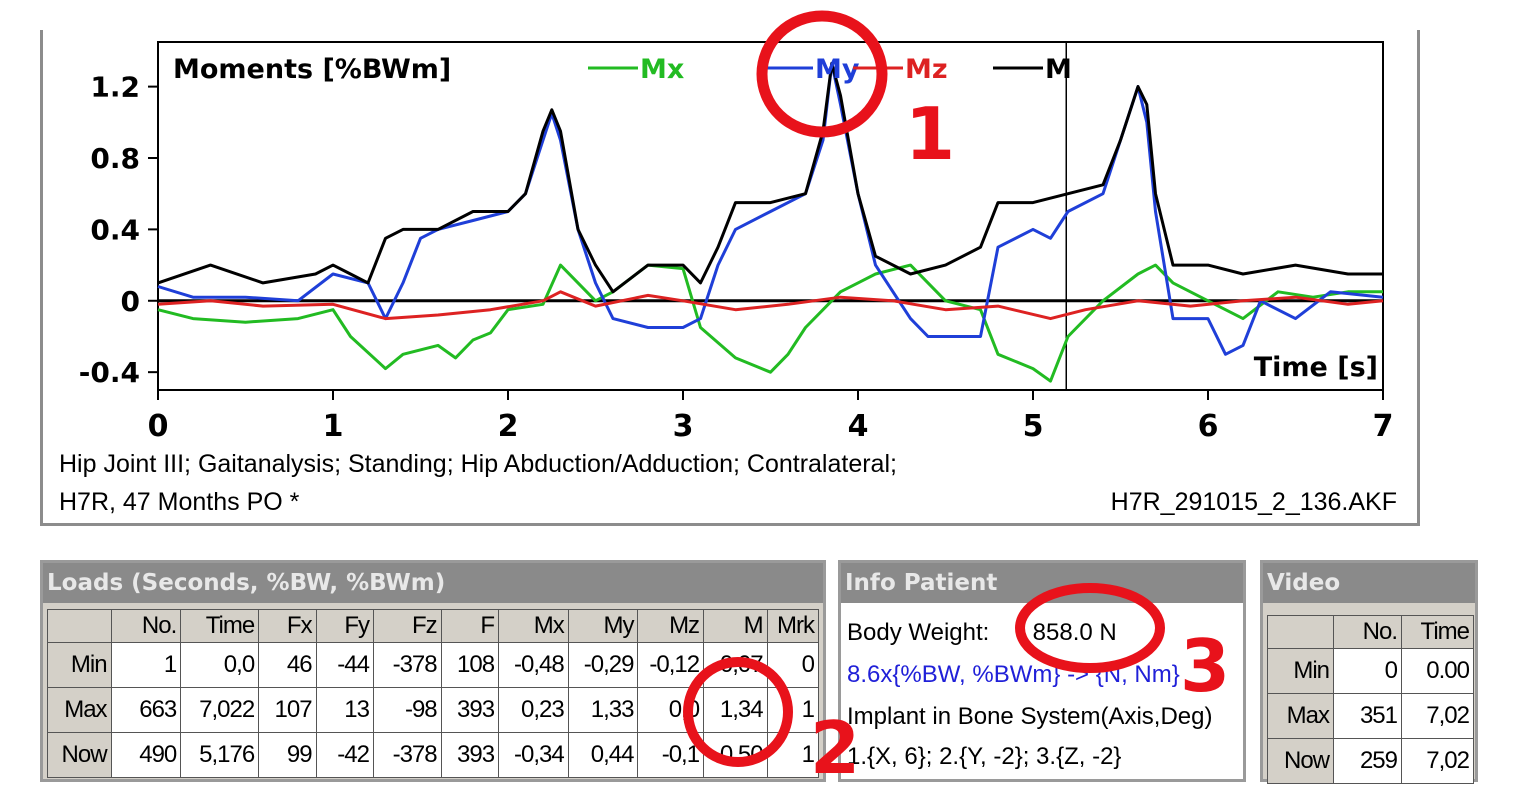 The width and height of the screenshot is (1520, 811). Describe the element at coordinates (533, 755) in the screenshot. I see `loads-cell: -0,34` at that location.